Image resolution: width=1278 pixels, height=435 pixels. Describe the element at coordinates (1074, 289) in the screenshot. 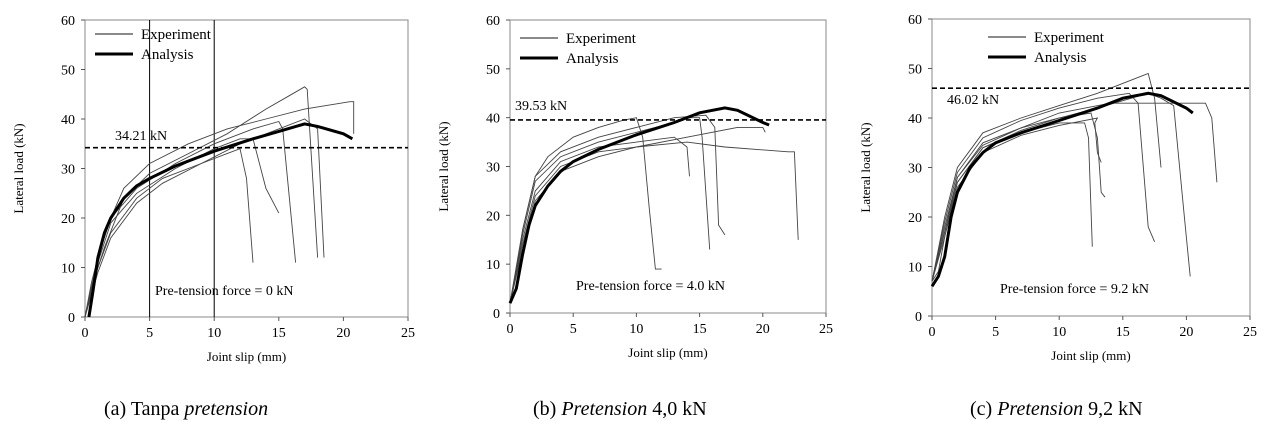

I see `pretension-annotation: Pre-tension force = 9.2 kN` at that location.